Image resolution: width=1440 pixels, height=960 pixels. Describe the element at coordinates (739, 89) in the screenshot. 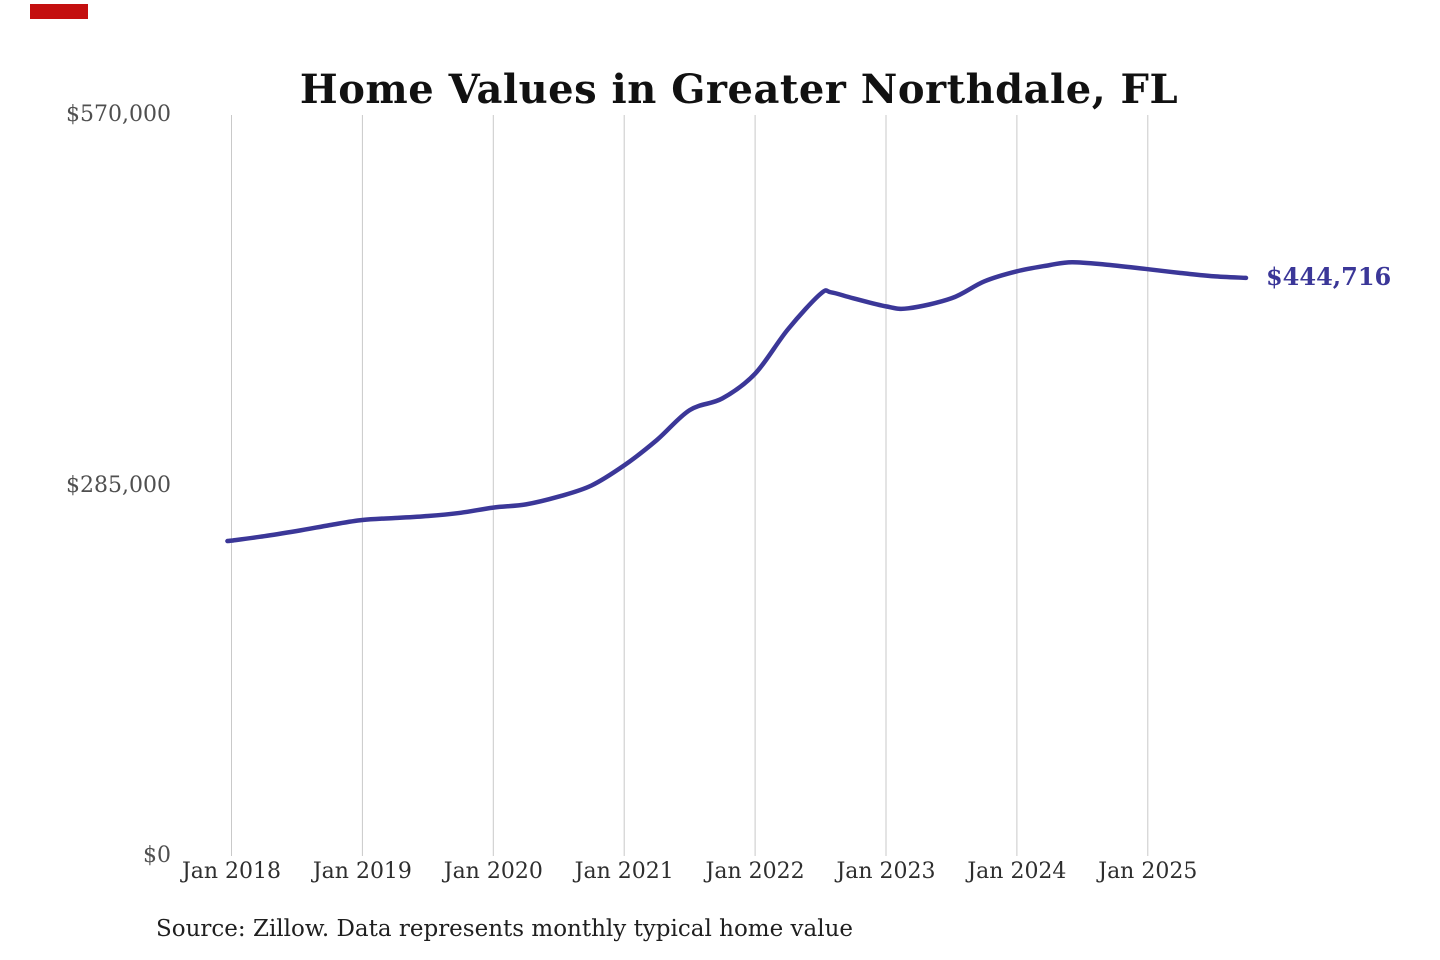

I see `chart-title: Home Values in Greater Northdale, FL` at that location.